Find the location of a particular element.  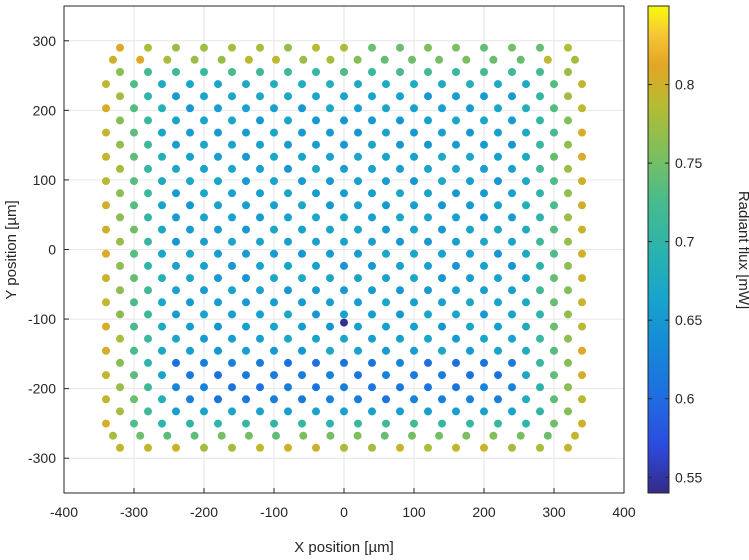

colorbar-tick-label: 0.55 is located at coordinates (688, 477).